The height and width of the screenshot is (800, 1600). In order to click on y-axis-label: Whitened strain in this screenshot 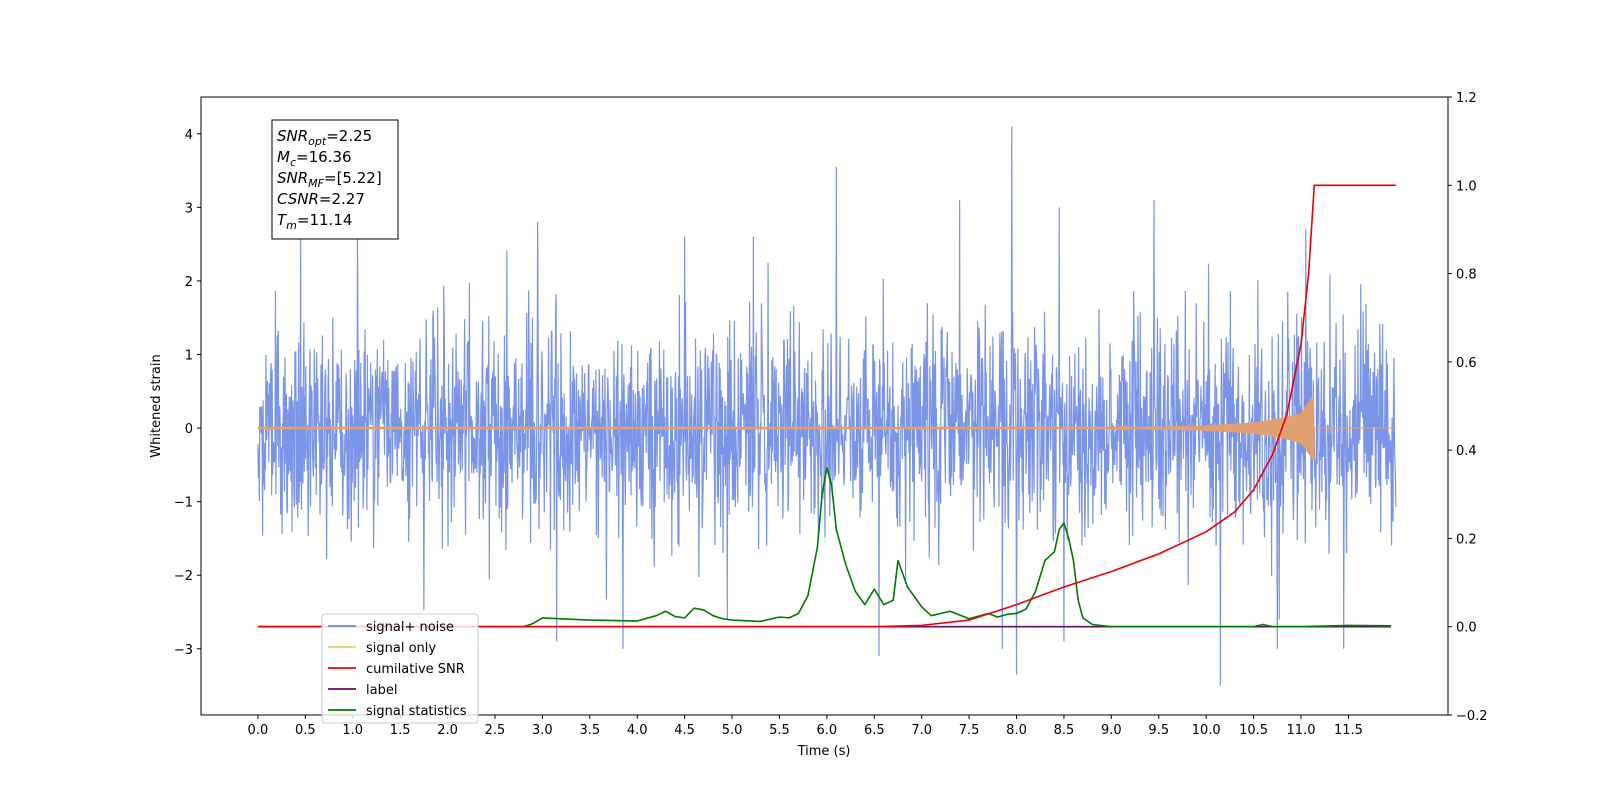, I will do `click(156, 405)`.